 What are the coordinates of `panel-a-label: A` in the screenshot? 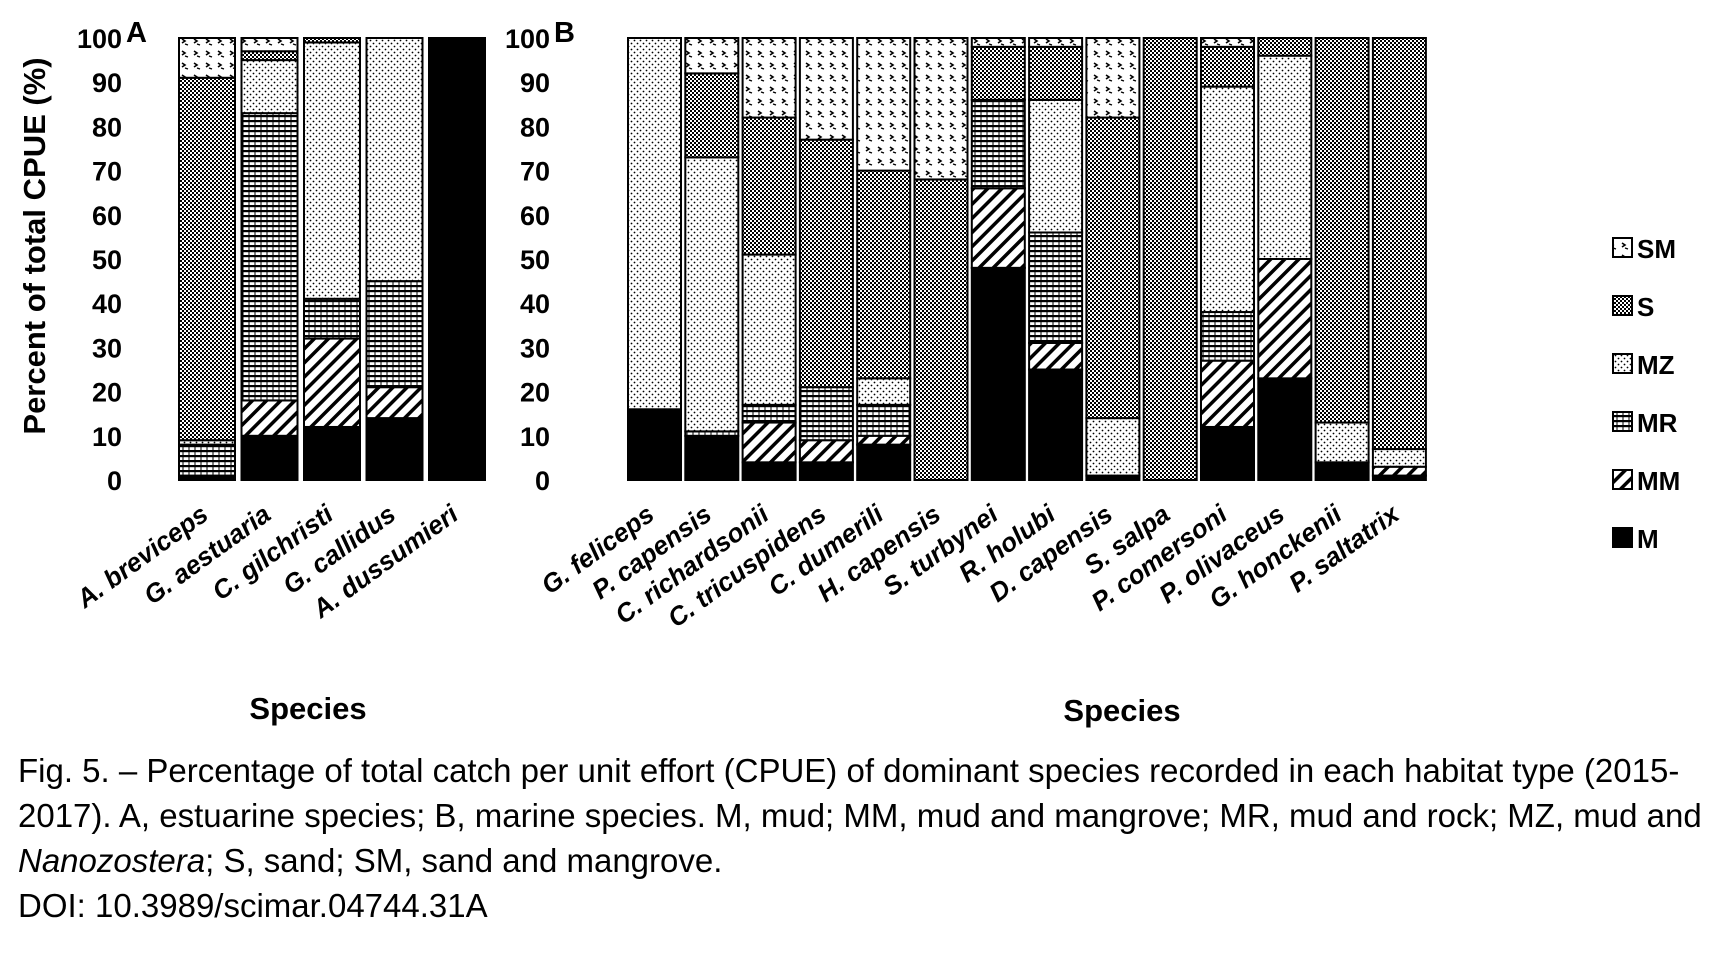 It's located at (136, 33).